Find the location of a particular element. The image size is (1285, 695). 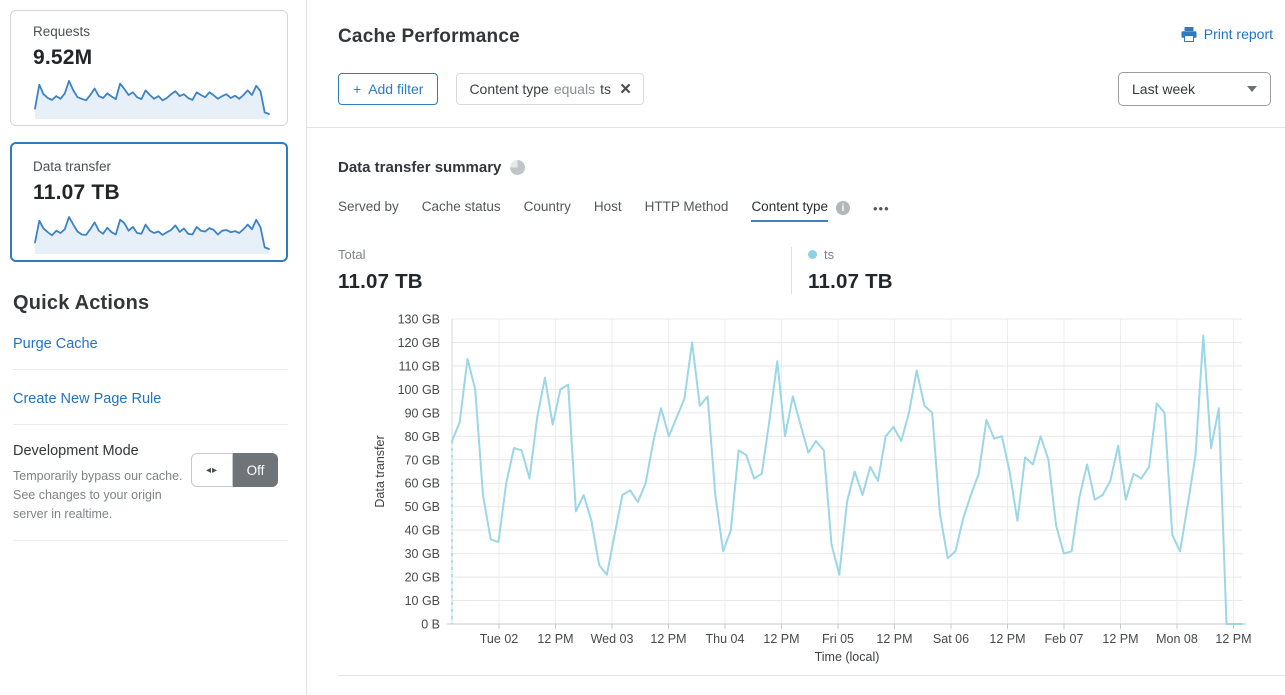

add-filter-button: + Add filter is located at coordinates (388, 89).